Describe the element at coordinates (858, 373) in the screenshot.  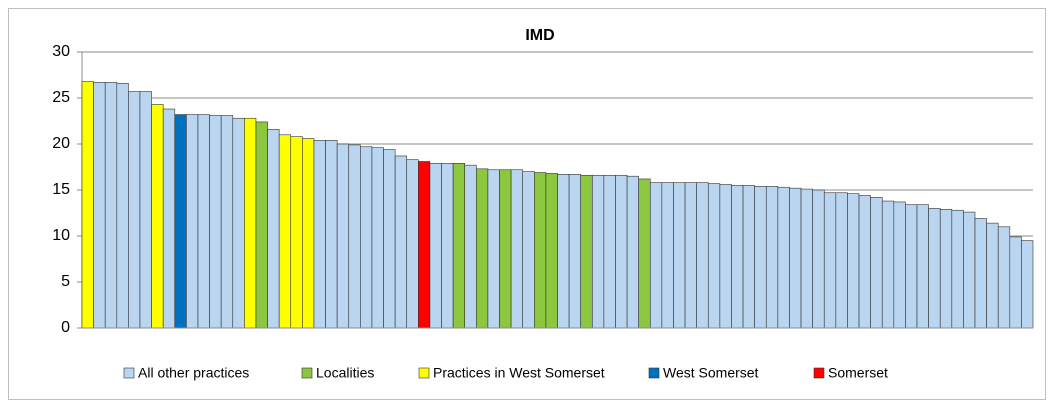
I see `legend-label: Somerset` at that location.